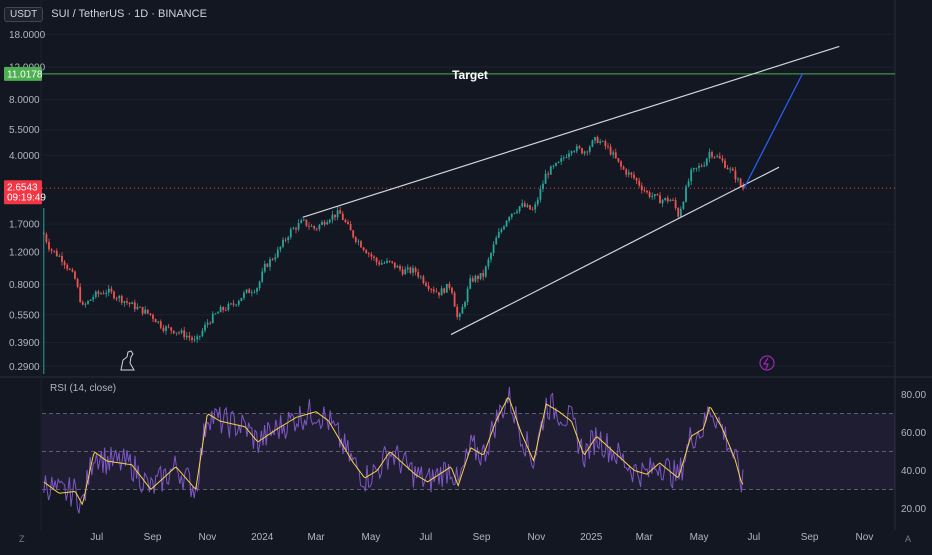 This screenshot has height=555, width=932. Describe the element at coordinates (24, 225) in the screenshot. I see `price-tick-label: 1.7000` at that location.